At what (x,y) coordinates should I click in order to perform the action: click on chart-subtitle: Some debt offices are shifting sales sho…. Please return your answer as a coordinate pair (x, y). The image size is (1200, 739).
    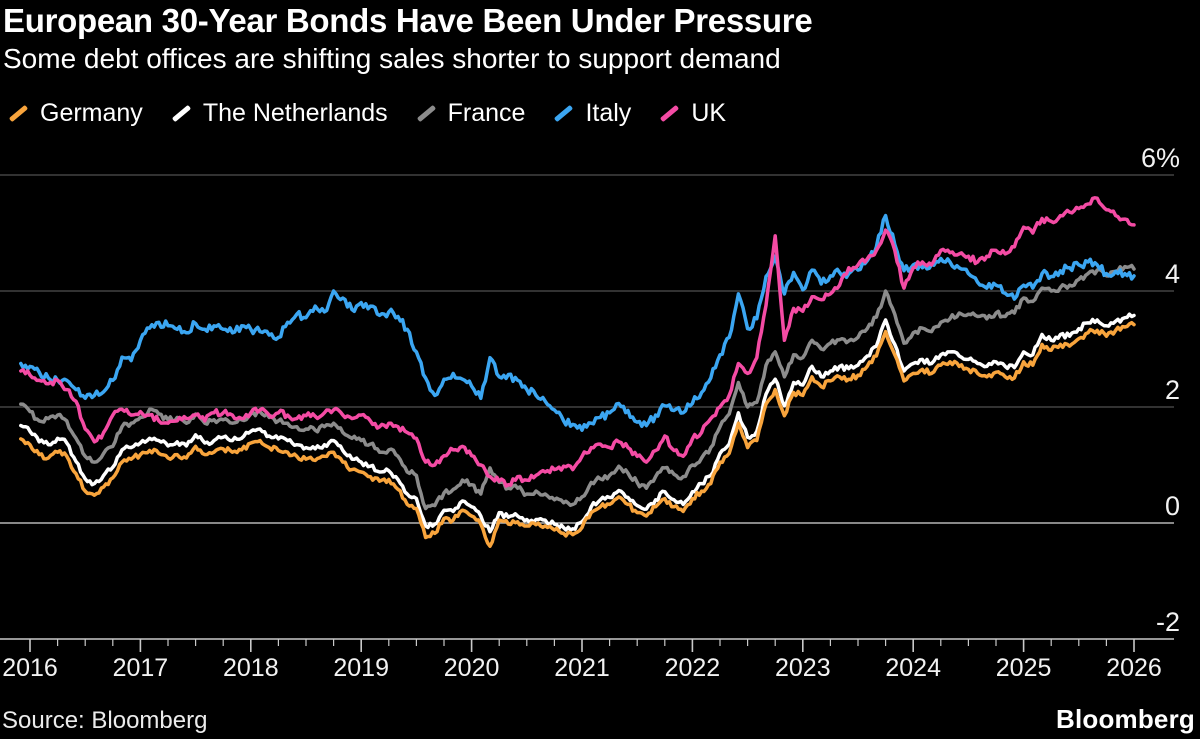
    Looking at the image, I should click on (392, 58).